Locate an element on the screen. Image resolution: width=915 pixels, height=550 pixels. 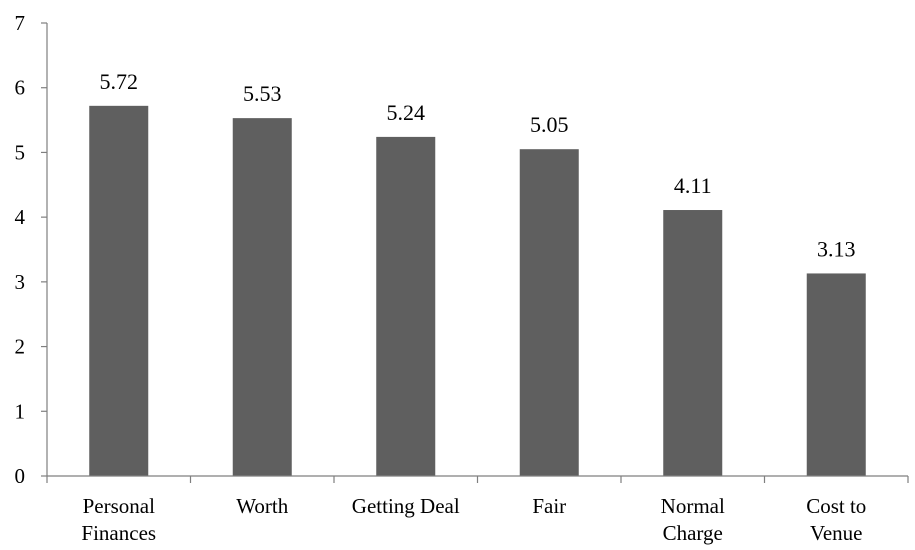
x-tick-label-line: Cost to is located at coordinates (836, 506).